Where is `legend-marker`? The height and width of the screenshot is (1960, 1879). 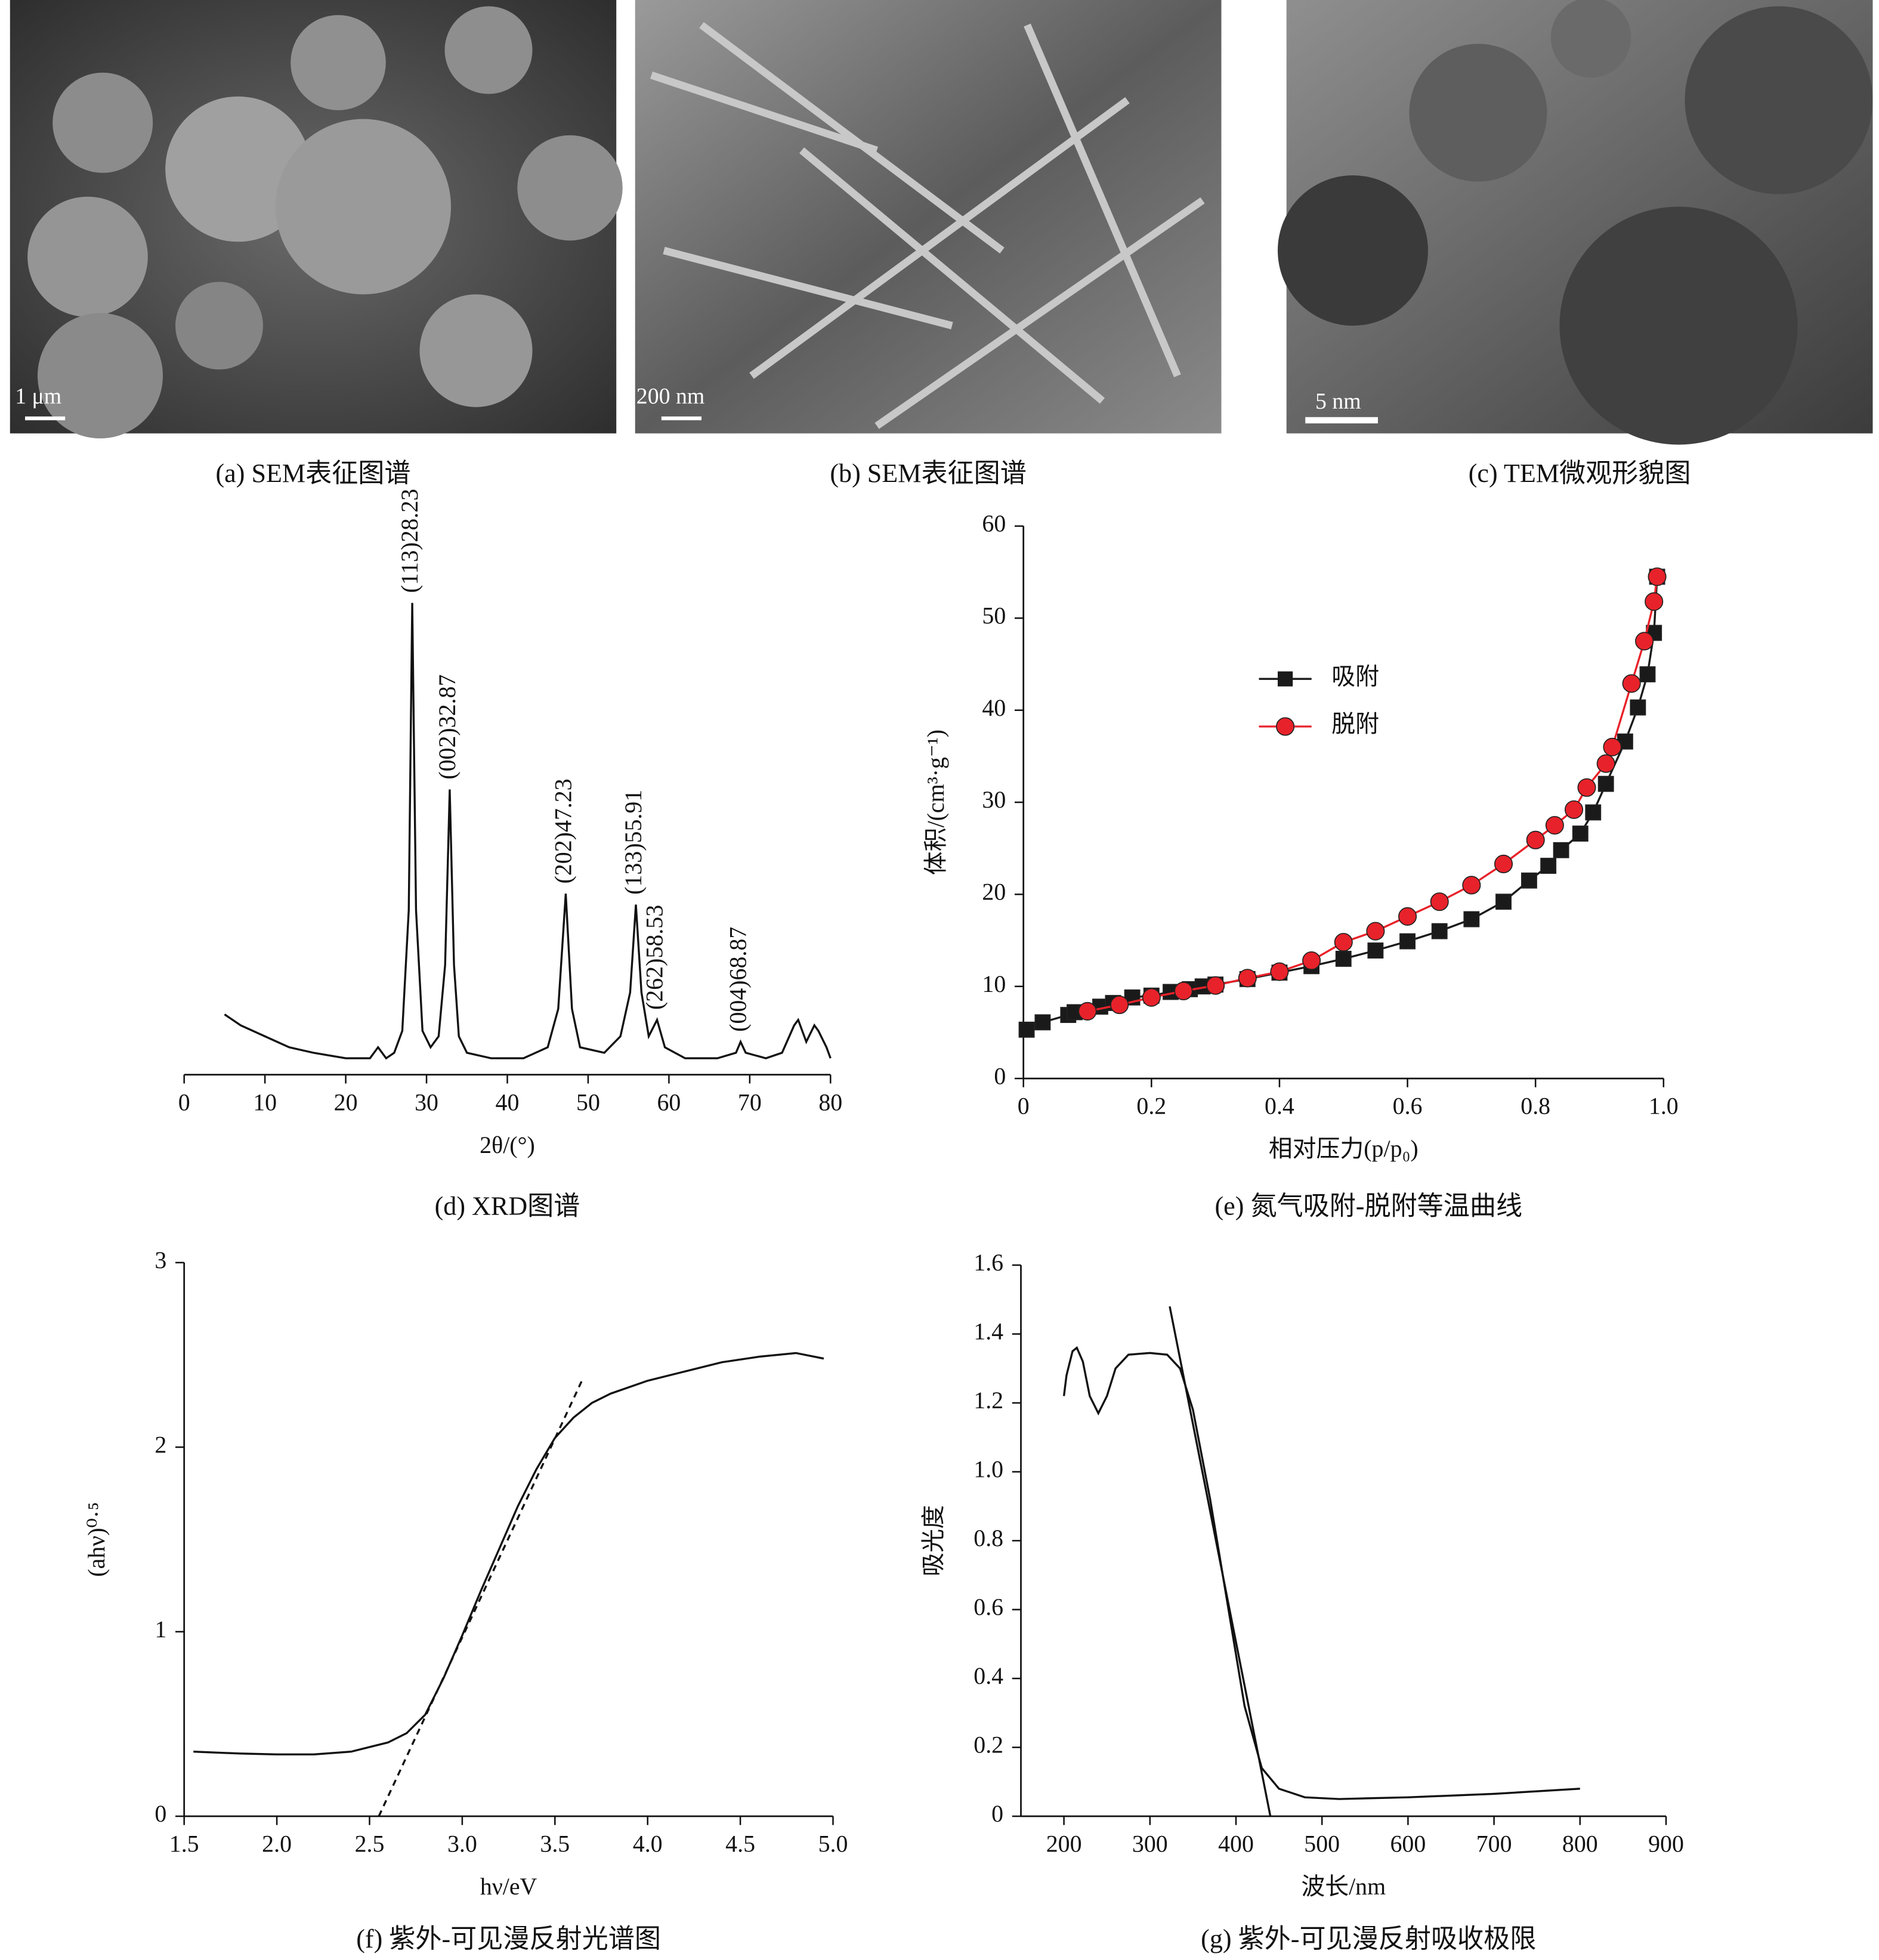
legend-marker is located at coordinates (1285, 679).